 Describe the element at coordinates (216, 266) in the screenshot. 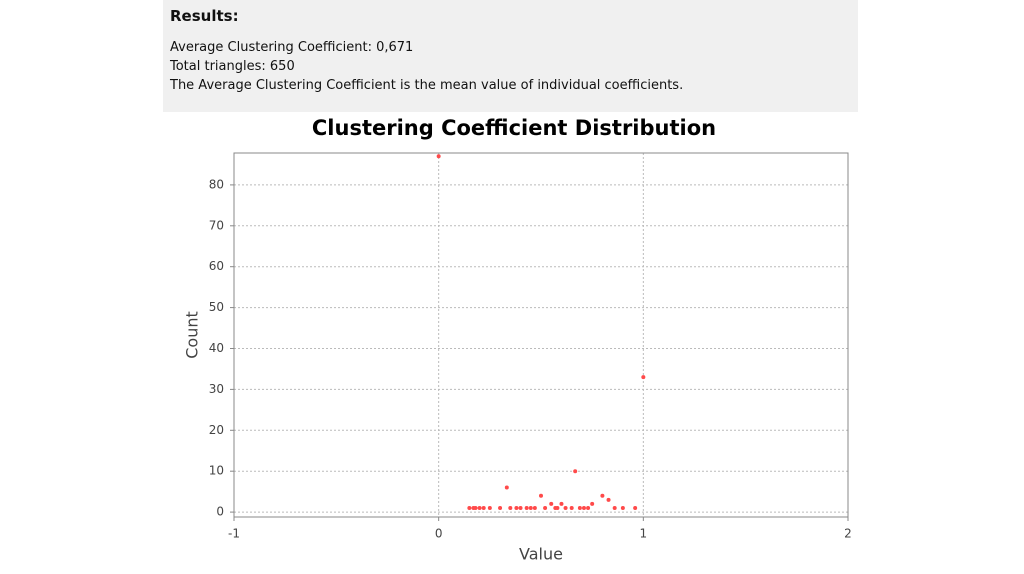

I see `y-tick-label: 60` at that location.